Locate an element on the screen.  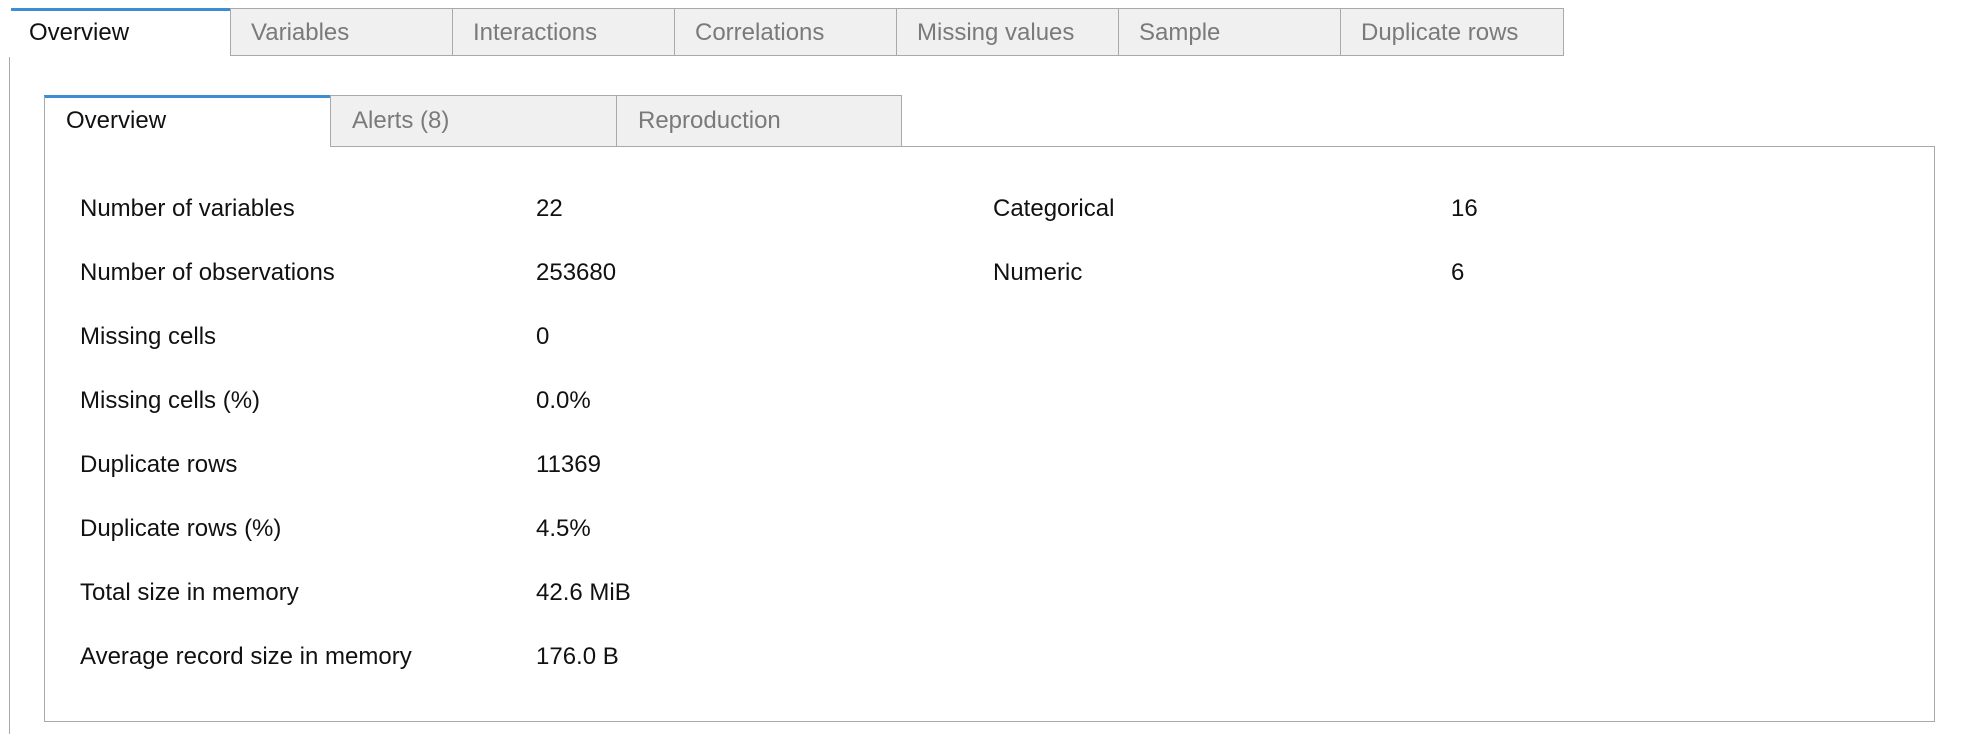
stat-label: Average record size in memory is located at coordinates (246, 656).